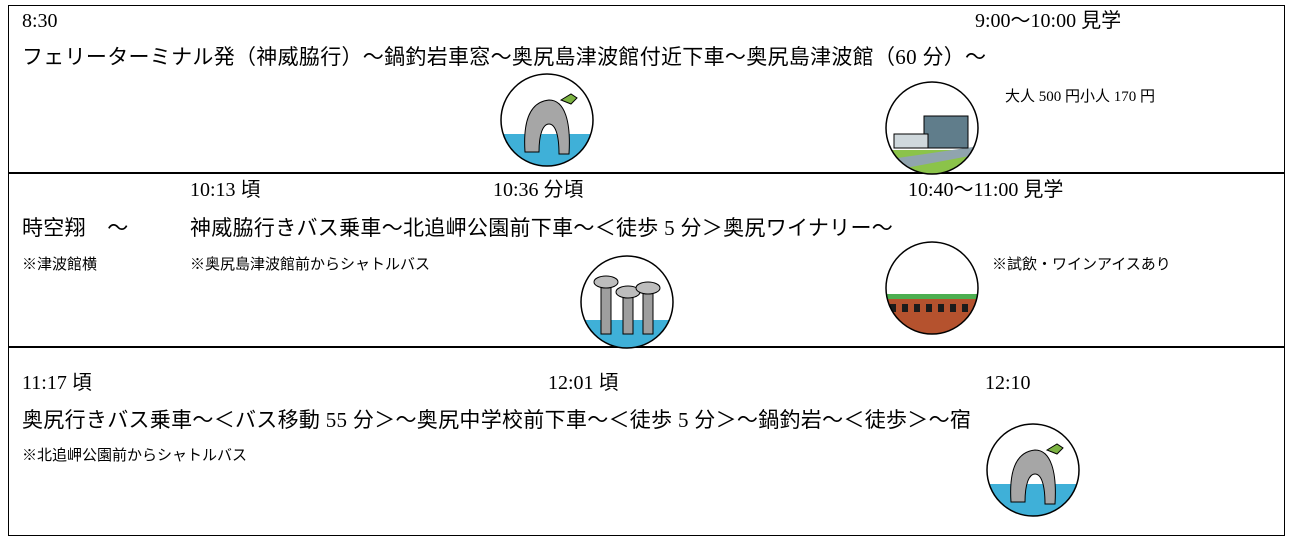  I want to click on route: 時空翔 〜, so click(75, 228).